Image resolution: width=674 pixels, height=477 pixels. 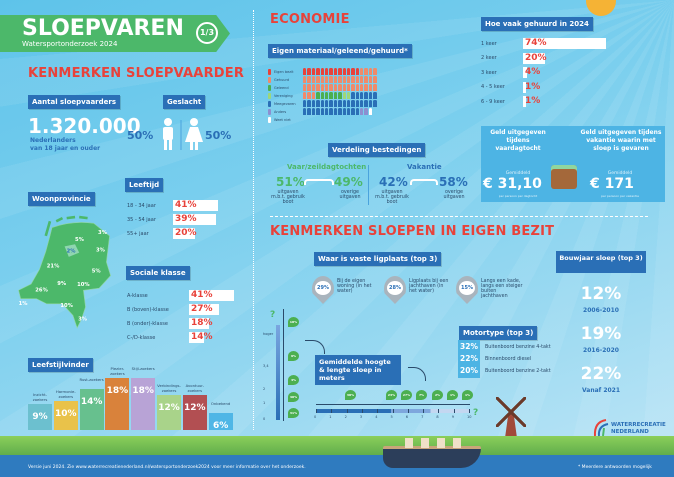 I want to click on bar-row: 1 keer 74%, so click(x=543, y=43).